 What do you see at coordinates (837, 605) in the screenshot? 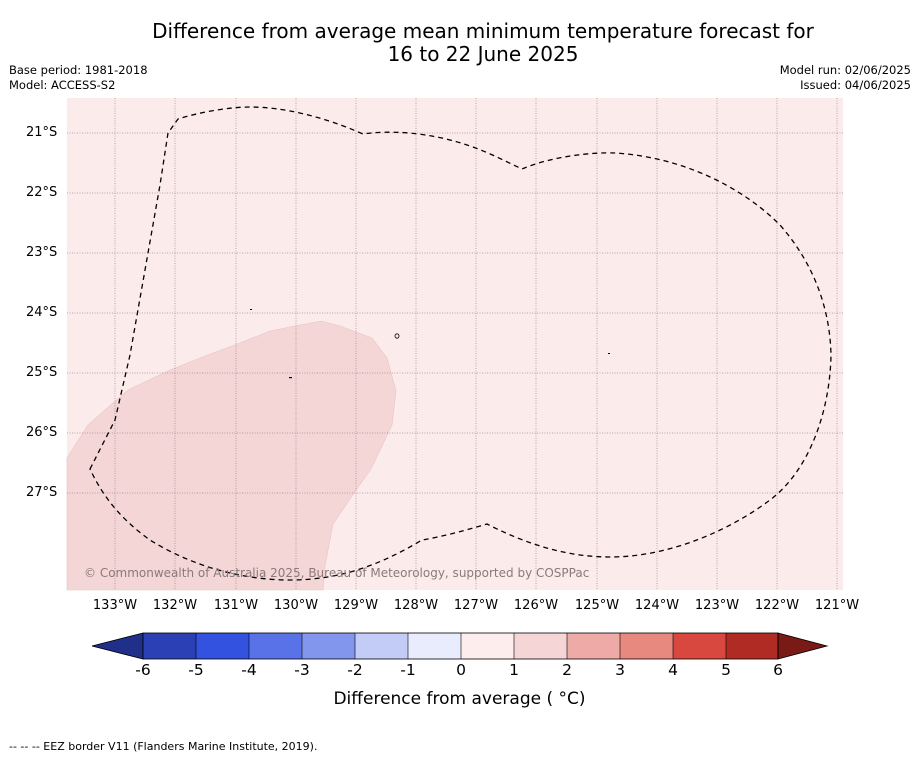
I see `longitude-label: 121°W` at bounding box center [837, 605].